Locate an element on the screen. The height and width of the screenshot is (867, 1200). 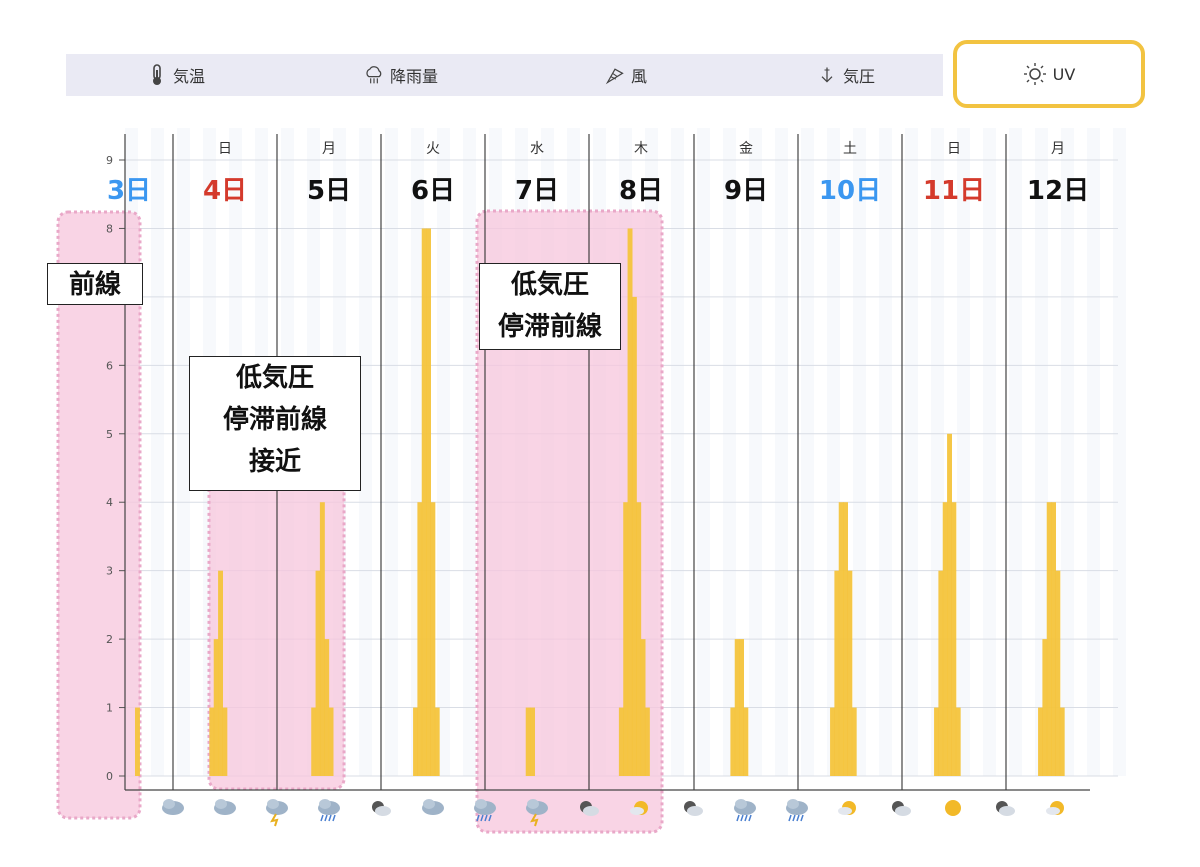
day-label: 11日 is located at coordinates (954, 191).